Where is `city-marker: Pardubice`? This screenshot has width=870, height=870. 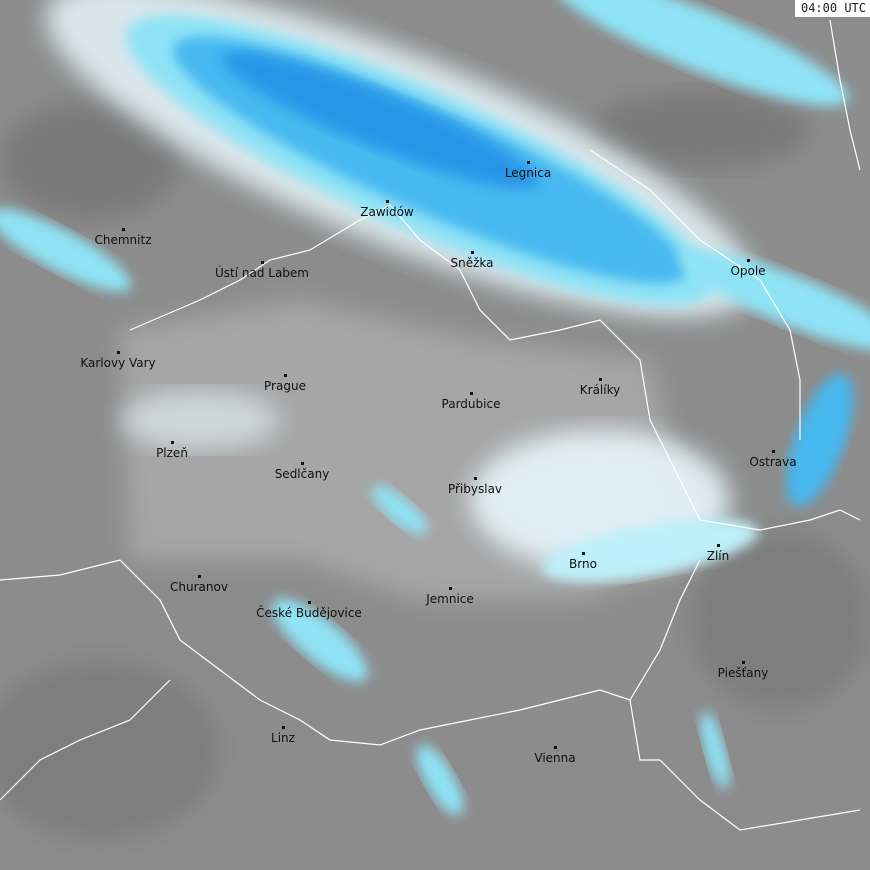 city-marker: Pardubice is located at coordinates (471, 401).